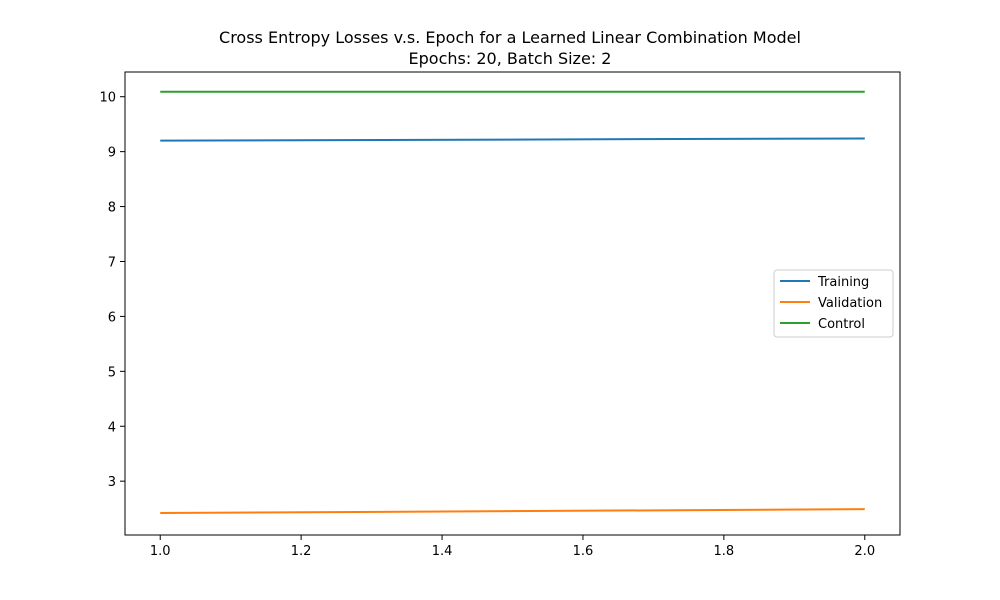  What do you see at coordinates (112, 482) in the screenshot?
I see `y-tick-label: 3` at bounding box center [112, 482].